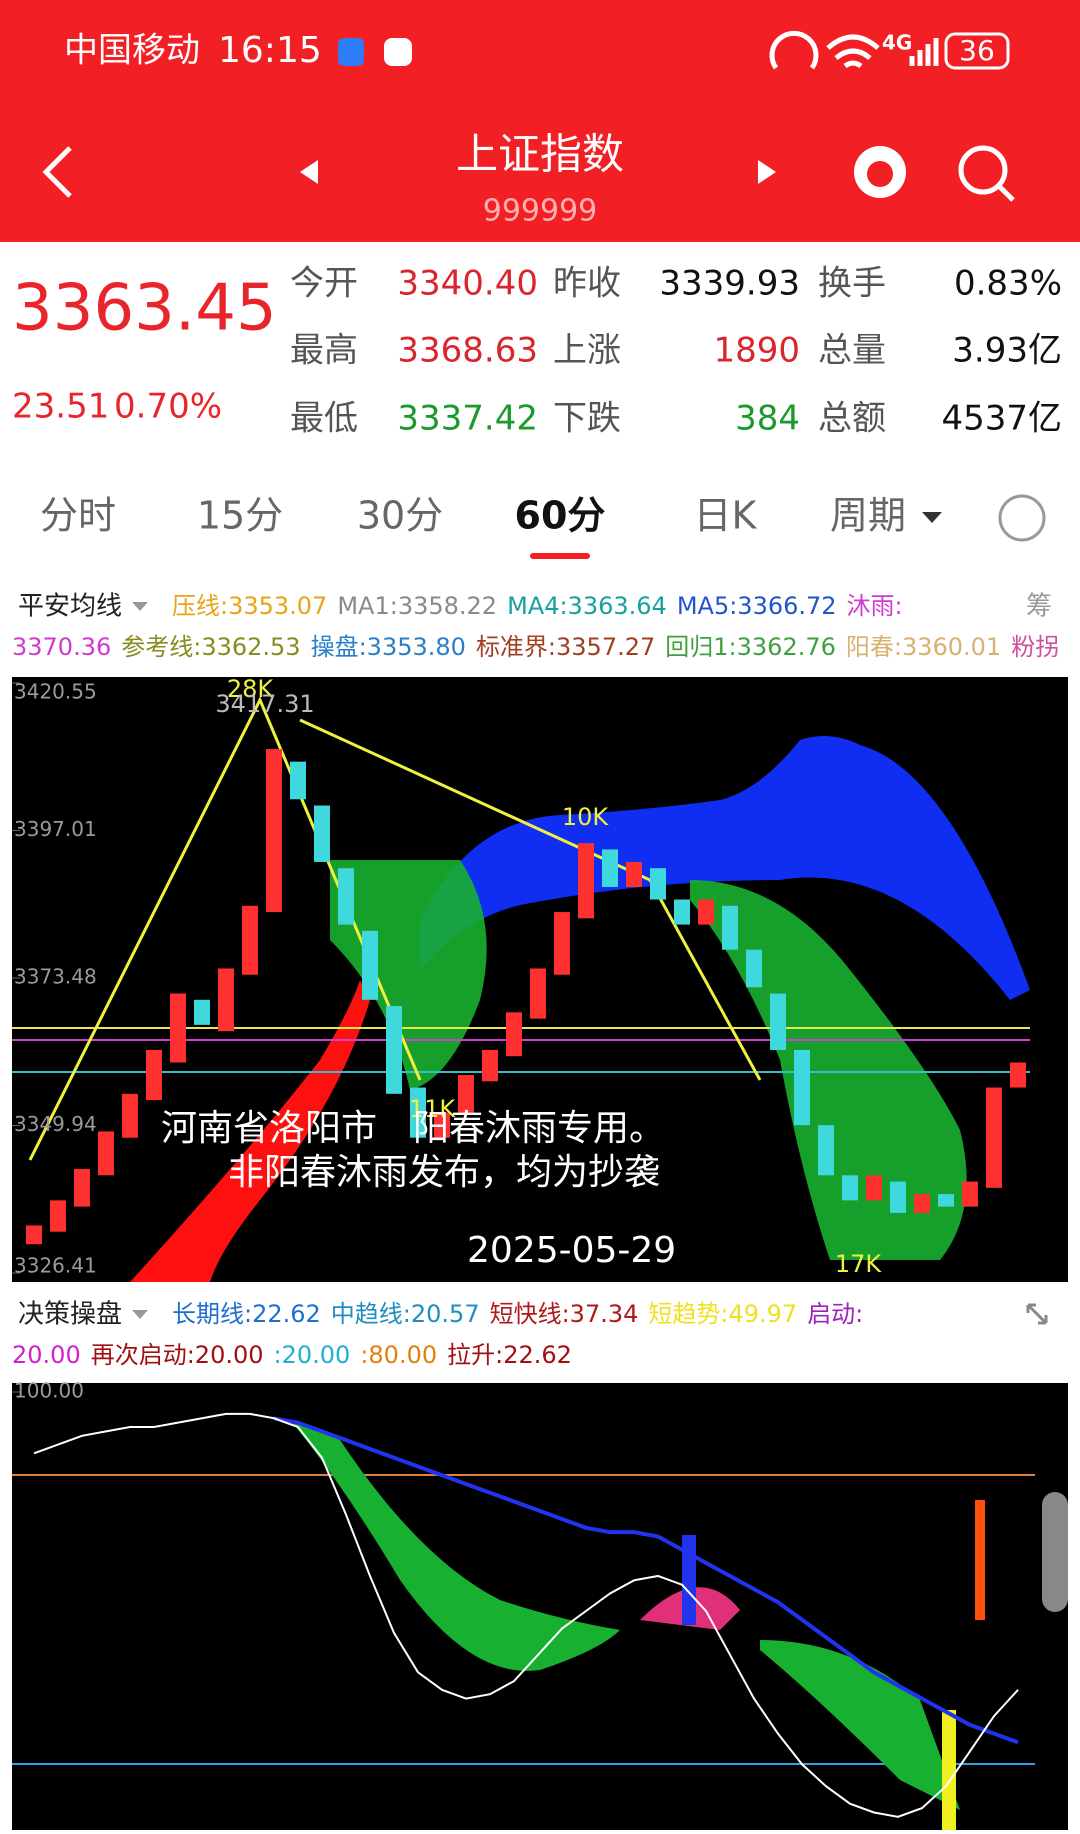 The image size is (1080, 1834). I want to click on legend-item: 再次启动:20.00, so click(177, 1355).